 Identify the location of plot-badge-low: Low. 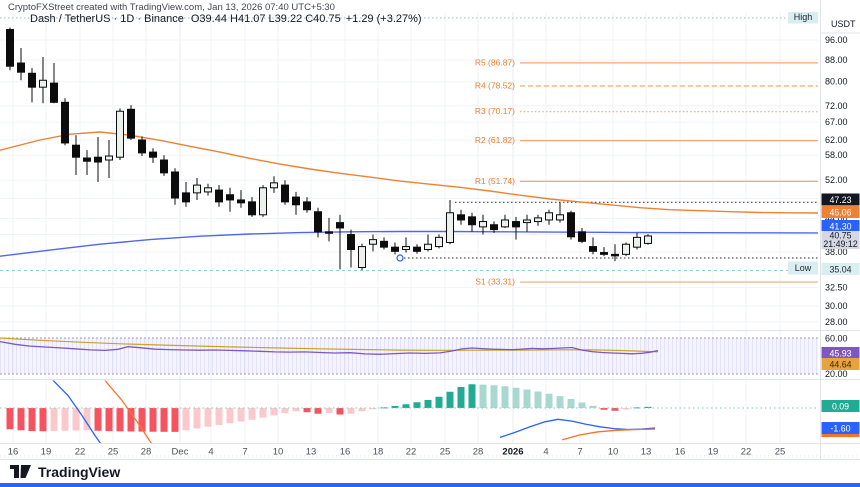
(803, 268).